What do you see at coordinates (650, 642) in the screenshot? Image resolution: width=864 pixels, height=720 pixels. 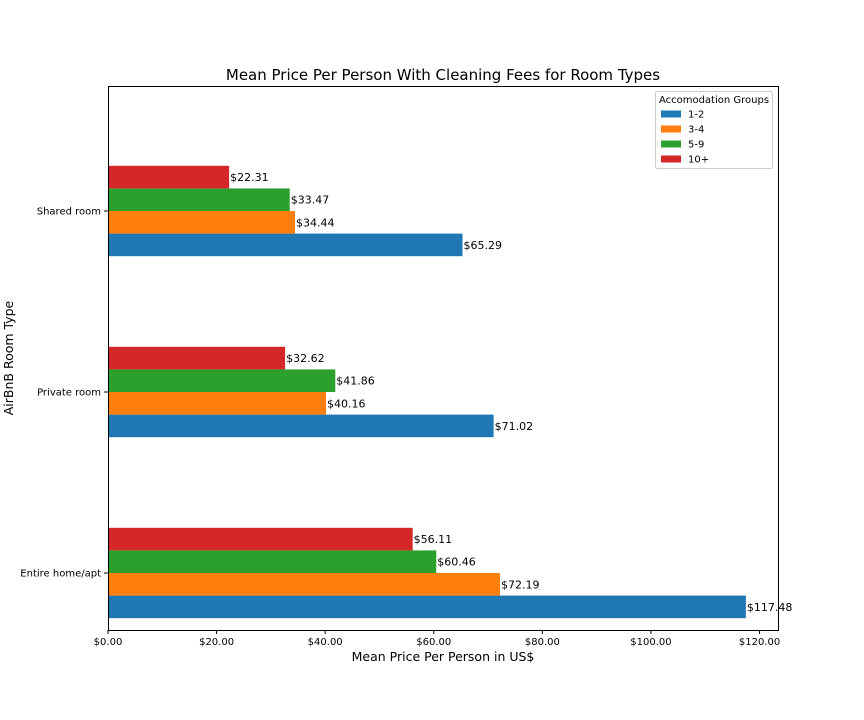 I see `x-tick-label: $100.00` at bounding box center [650, 642].